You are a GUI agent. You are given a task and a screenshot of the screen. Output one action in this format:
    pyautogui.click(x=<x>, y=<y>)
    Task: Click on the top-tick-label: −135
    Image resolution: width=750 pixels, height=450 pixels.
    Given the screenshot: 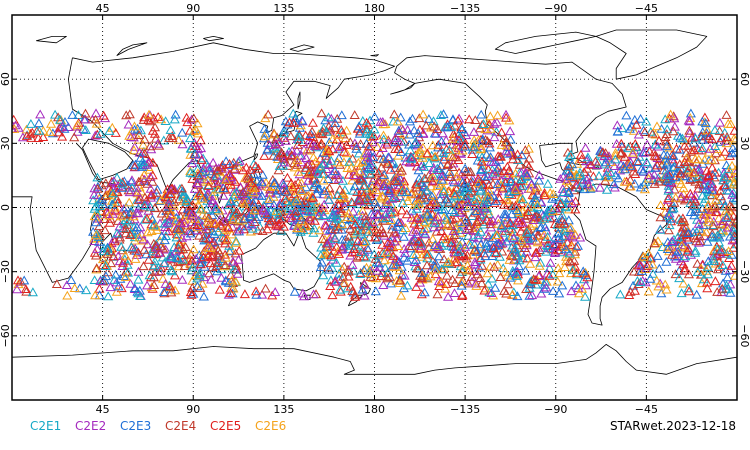 What is the action you would take?
    pyautogui.click(x=465, y=8)
    